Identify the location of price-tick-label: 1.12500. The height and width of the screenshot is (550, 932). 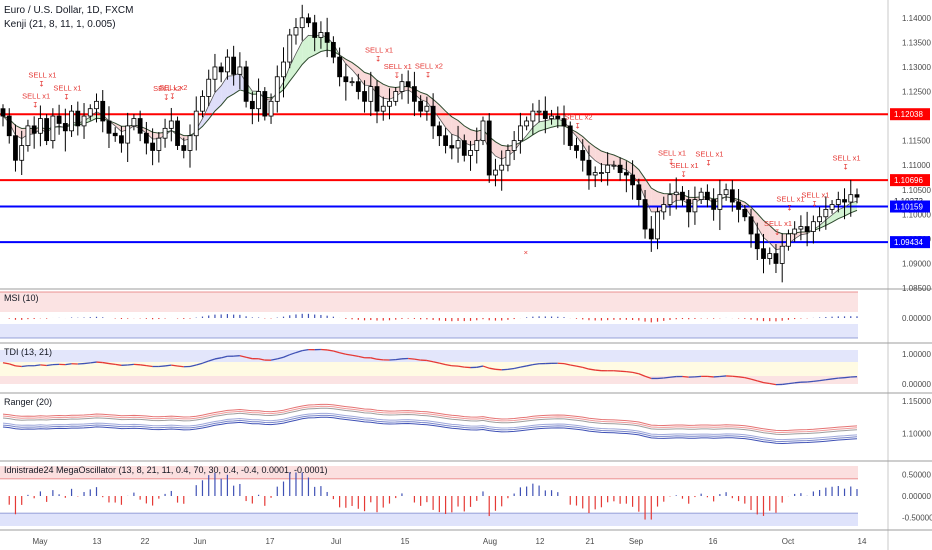
(916, 92).